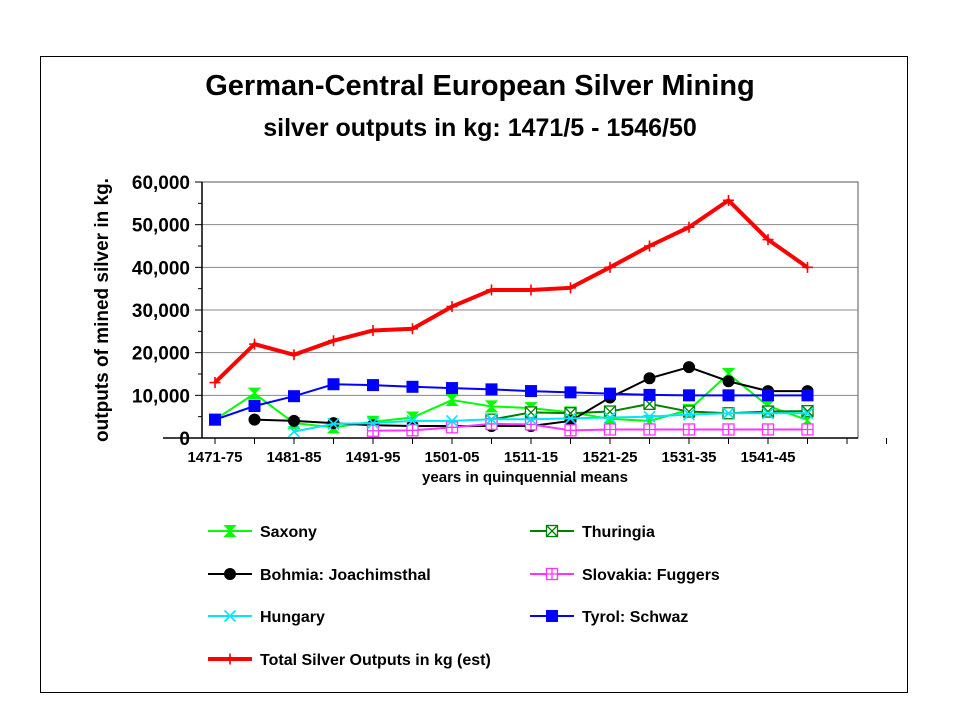 The width and height of the screenshot is (960, 720). Describe the element at coordinates (161, 226) in the screenshot. I see `y-tick-label: 50,000` at that location.